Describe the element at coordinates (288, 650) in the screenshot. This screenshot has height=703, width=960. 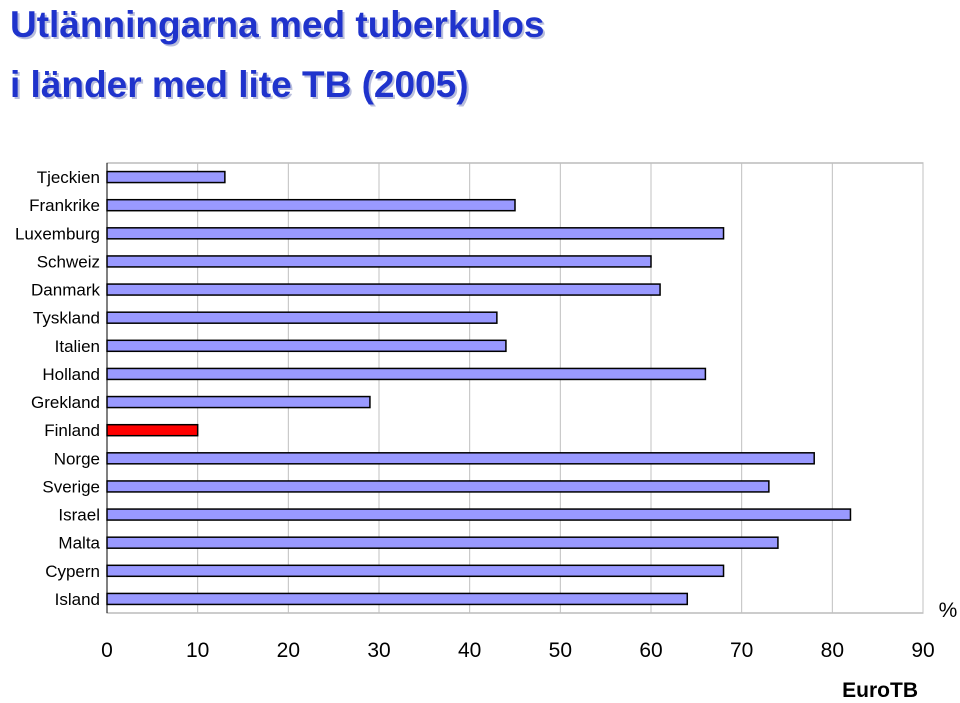
I see `x-tick-20: 20` at that location.